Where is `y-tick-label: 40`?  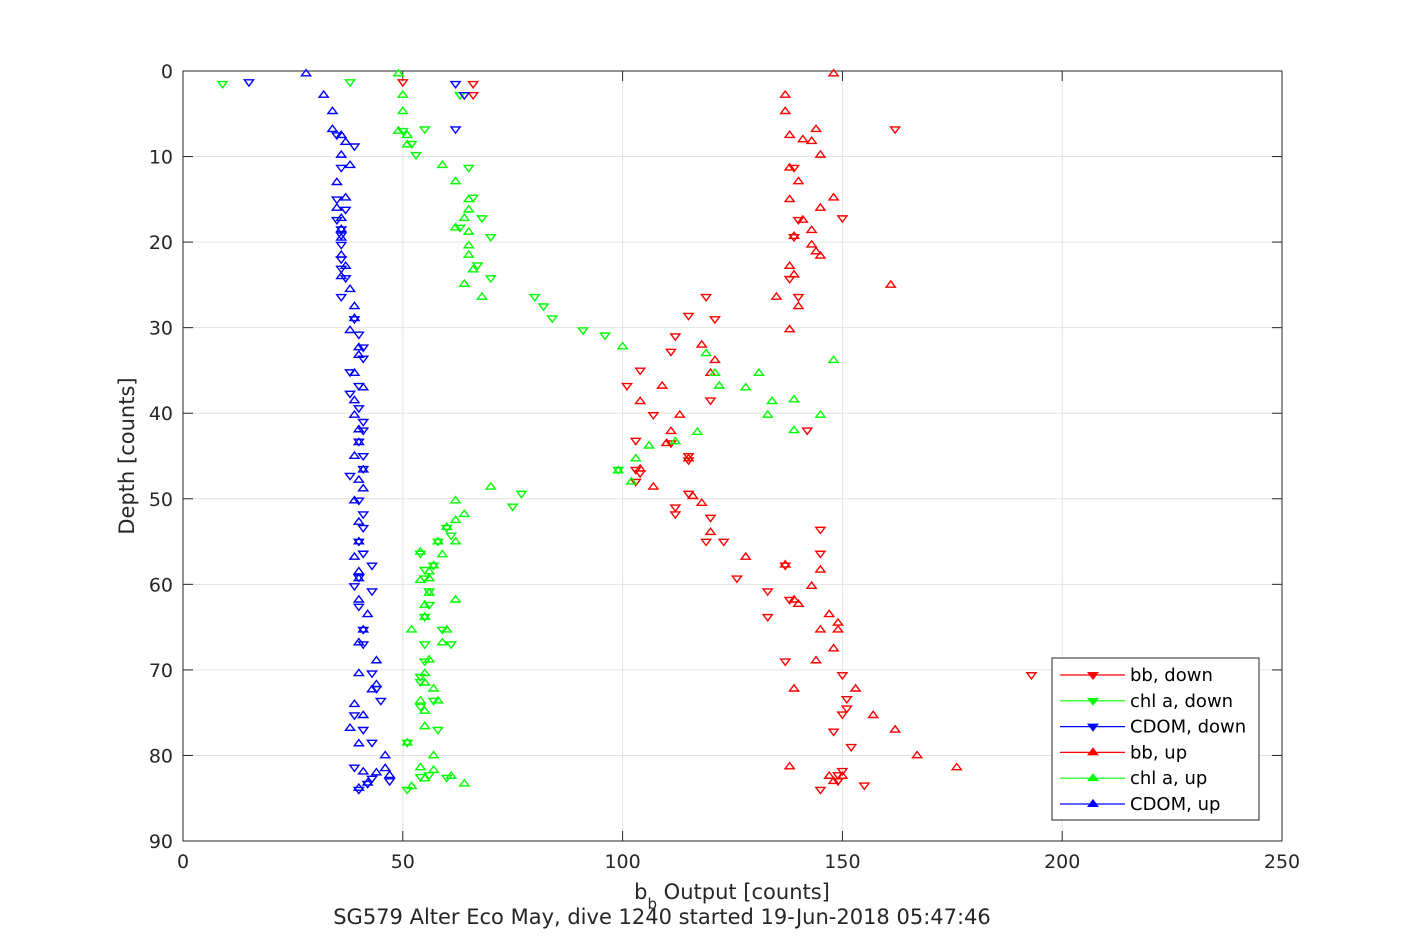 y-tick-label: 40 is located at coordinates (161, 414).